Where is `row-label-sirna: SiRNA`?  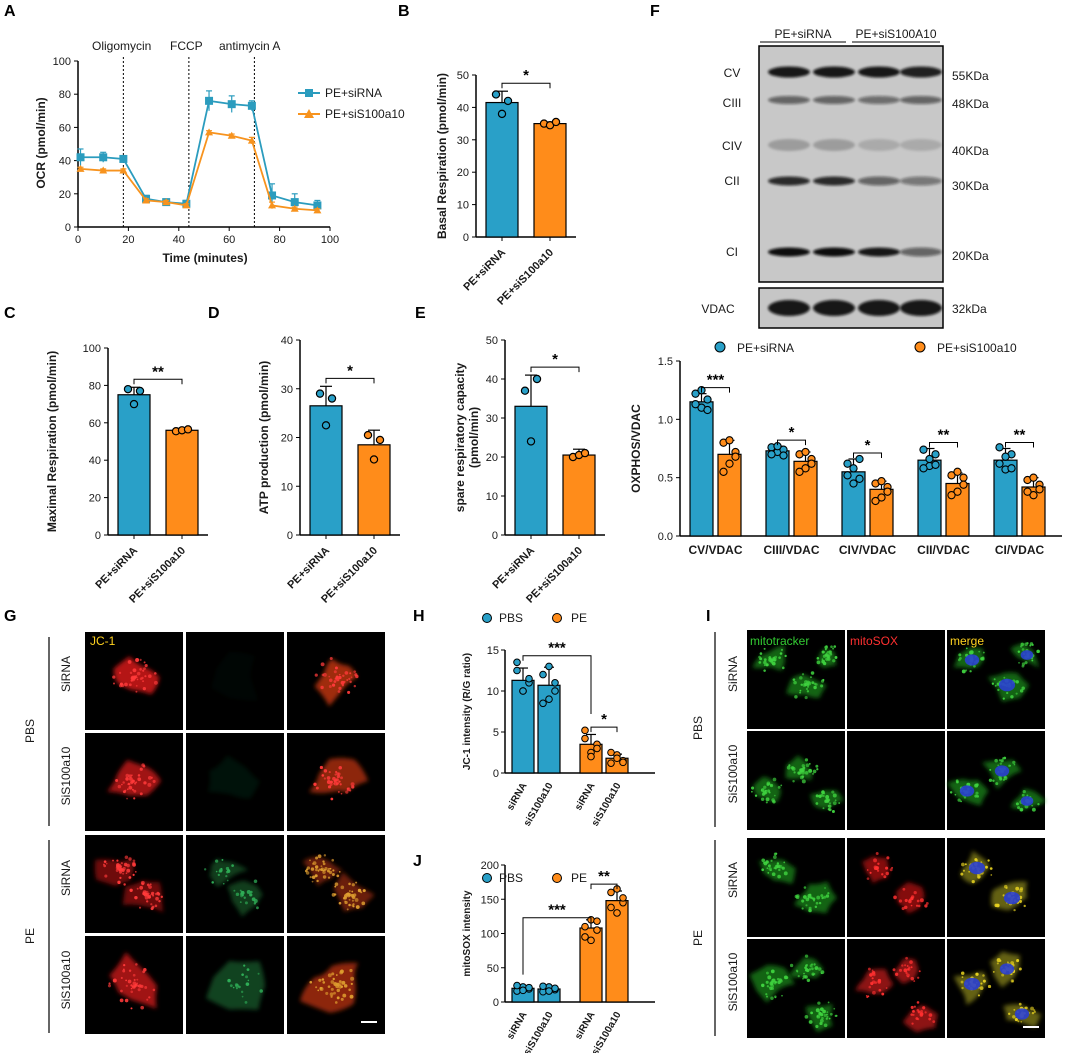 row-label-sirna: SiRNA is located at coordinates (66, 878).